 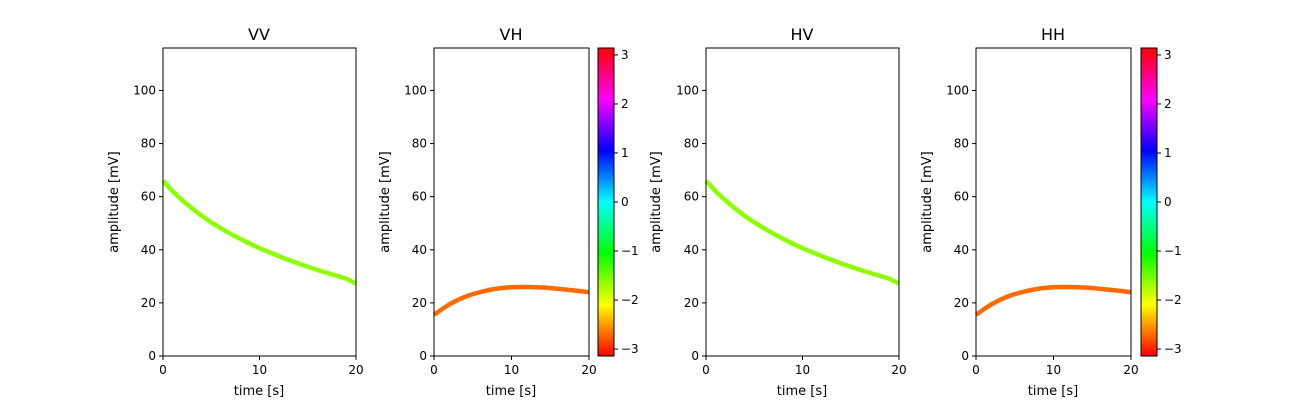 What do you see at coordinates (1053, 34) in the screenshot?
I see `chart-title: HH` at bounding box center [1053, 34].